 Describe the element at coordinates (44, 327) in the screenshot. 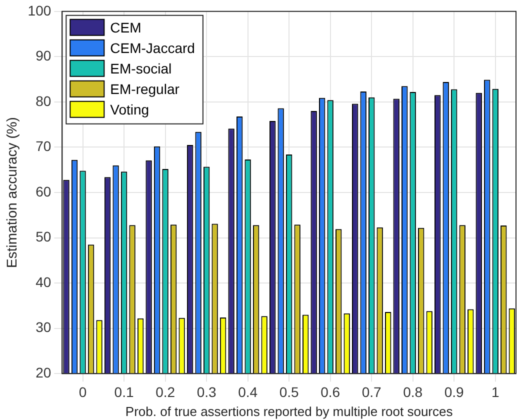

I see `y-tick-label: 30` at that location.